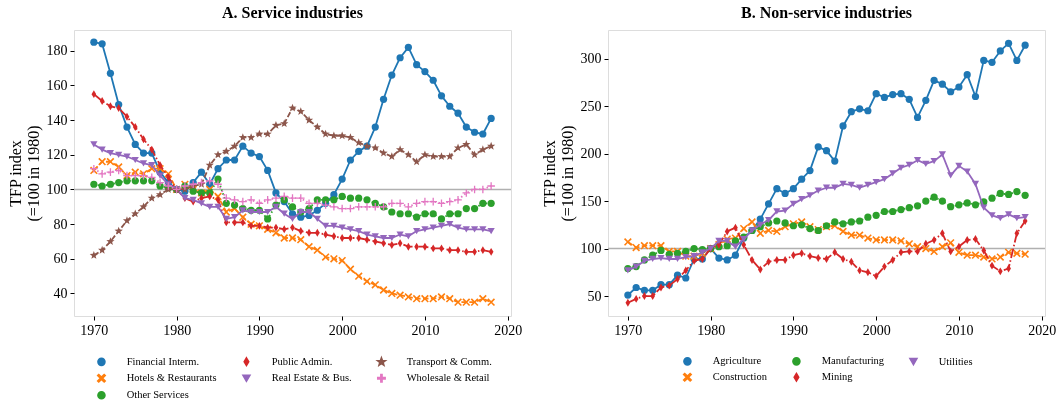 This screenshot has height=407, width=1059. What do you see at coordinates (591, 201) in the screenshot?
I see `y-tick-label: 150` at bounding box center [591, 201].